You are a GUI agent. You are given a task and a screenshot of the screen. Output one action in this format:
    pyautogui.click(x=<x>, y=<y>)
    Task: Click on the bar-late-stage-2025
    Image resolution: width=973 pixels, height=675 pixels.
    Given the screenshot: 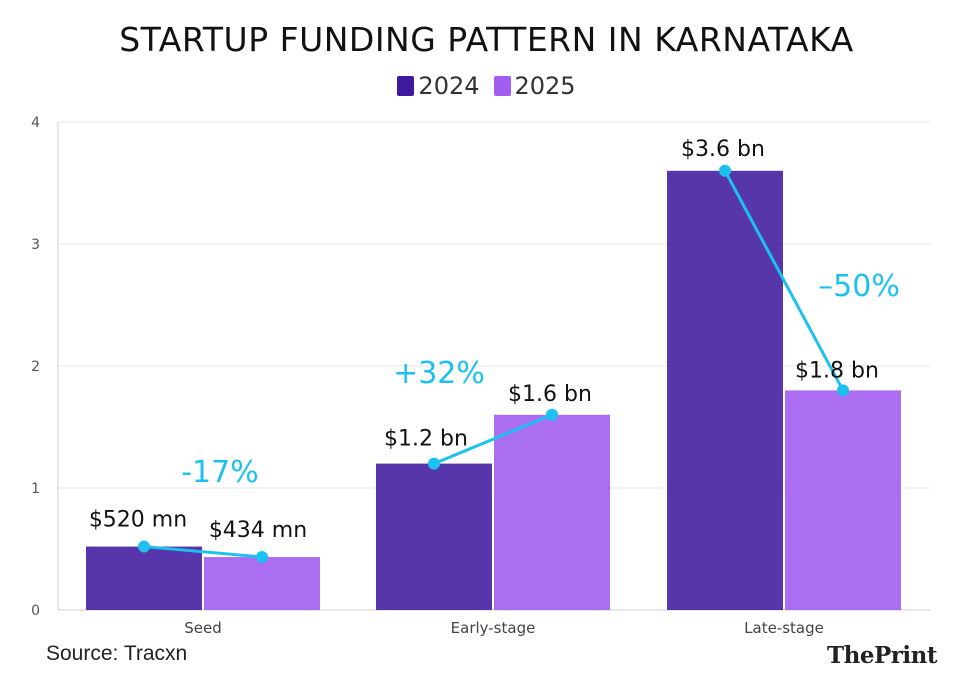 What is the action you would take?
    pyautogui.click(x=843, y=500)
    